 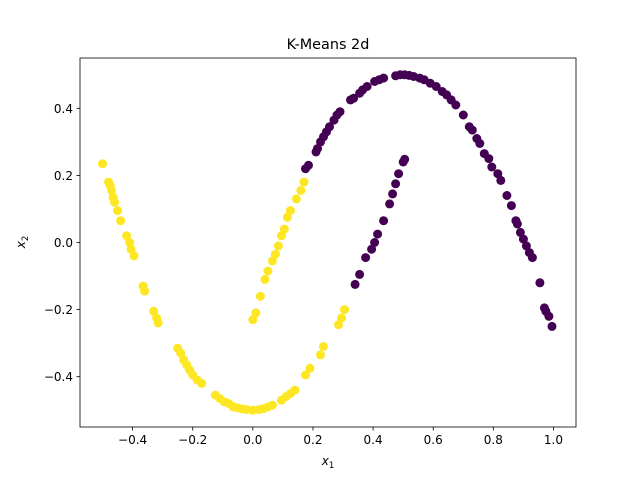 I want to click on y-axis-label-main: x, so click(x=21, y=244).